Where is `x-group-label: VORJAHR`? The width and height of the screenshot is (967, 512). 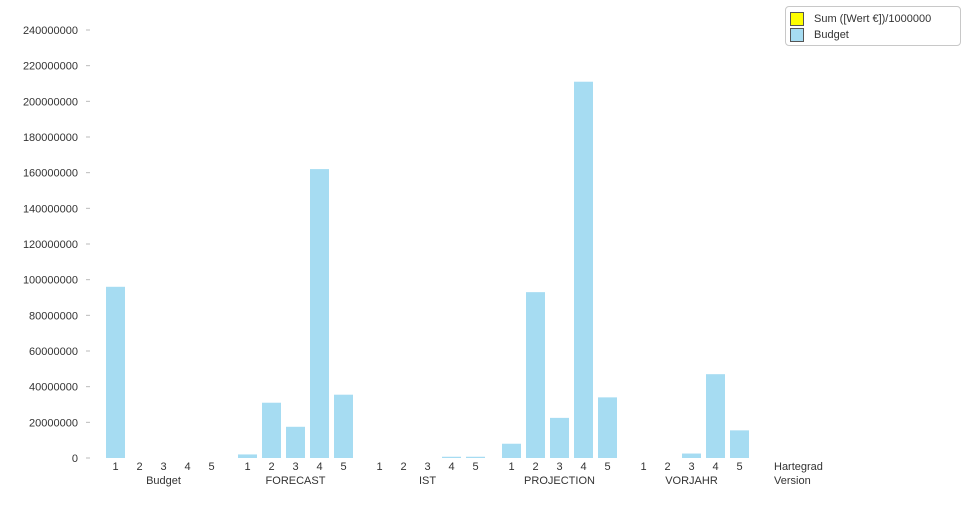 x-group-label: VORJAHR is located at coordinates (691, 481).